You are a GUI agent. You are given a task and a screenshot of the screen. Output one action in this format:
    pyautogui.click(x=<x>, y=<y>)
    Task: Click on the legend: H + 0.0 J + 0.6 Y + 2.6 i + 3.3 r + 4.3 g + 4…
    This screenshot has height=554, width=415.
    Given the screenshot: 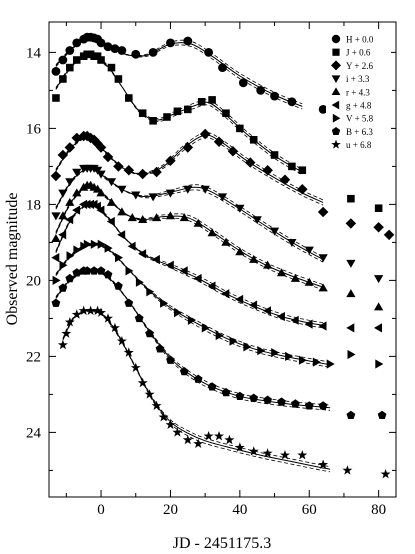 What is the action you would take?
    pyautogui.click(x=358, y=93)
    